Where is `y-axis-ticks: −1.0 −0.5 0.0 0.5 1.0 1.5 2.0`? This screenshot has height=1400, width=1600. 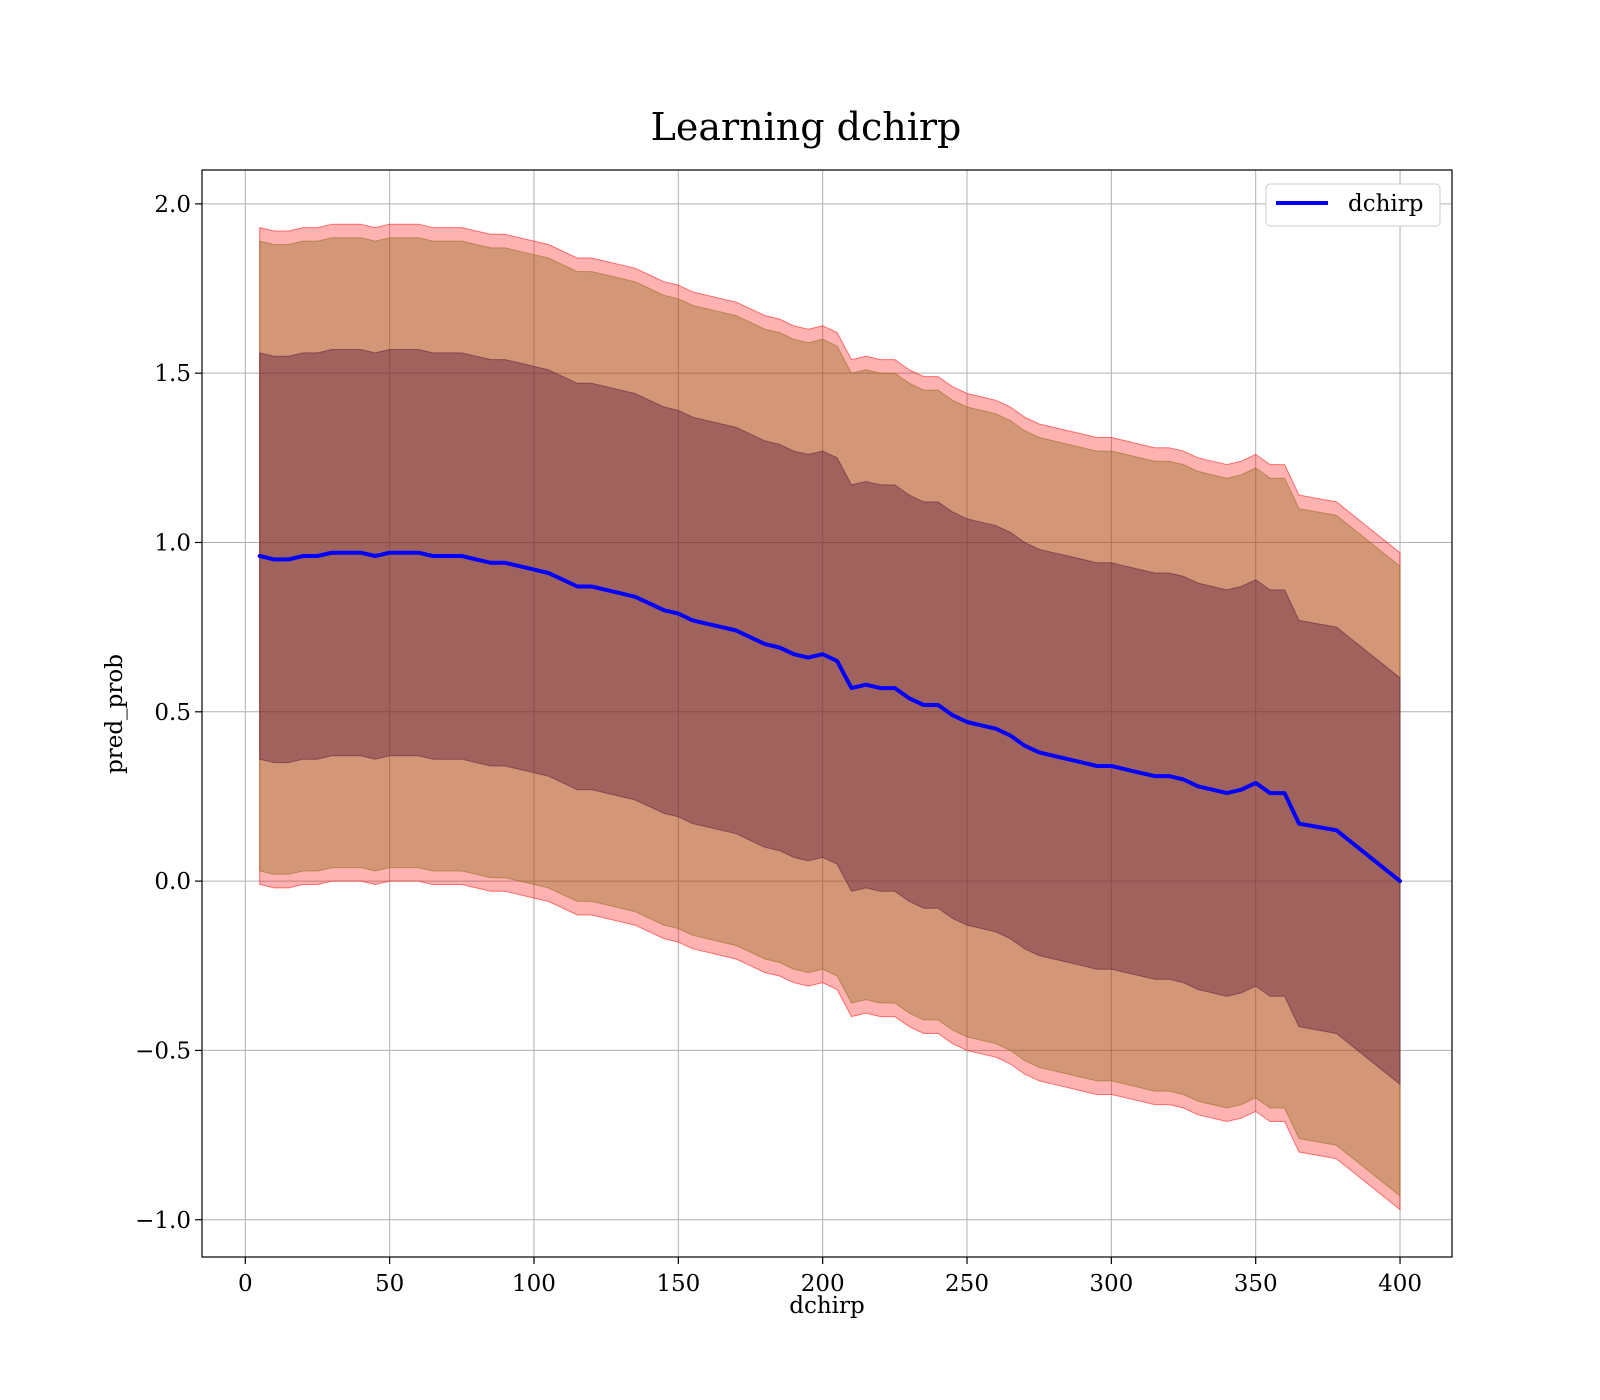 y-axis-ticks: −1.0 −0.5 0.0 0.5 1.0 1.5 2.0 is located at coordinates (168, 713).